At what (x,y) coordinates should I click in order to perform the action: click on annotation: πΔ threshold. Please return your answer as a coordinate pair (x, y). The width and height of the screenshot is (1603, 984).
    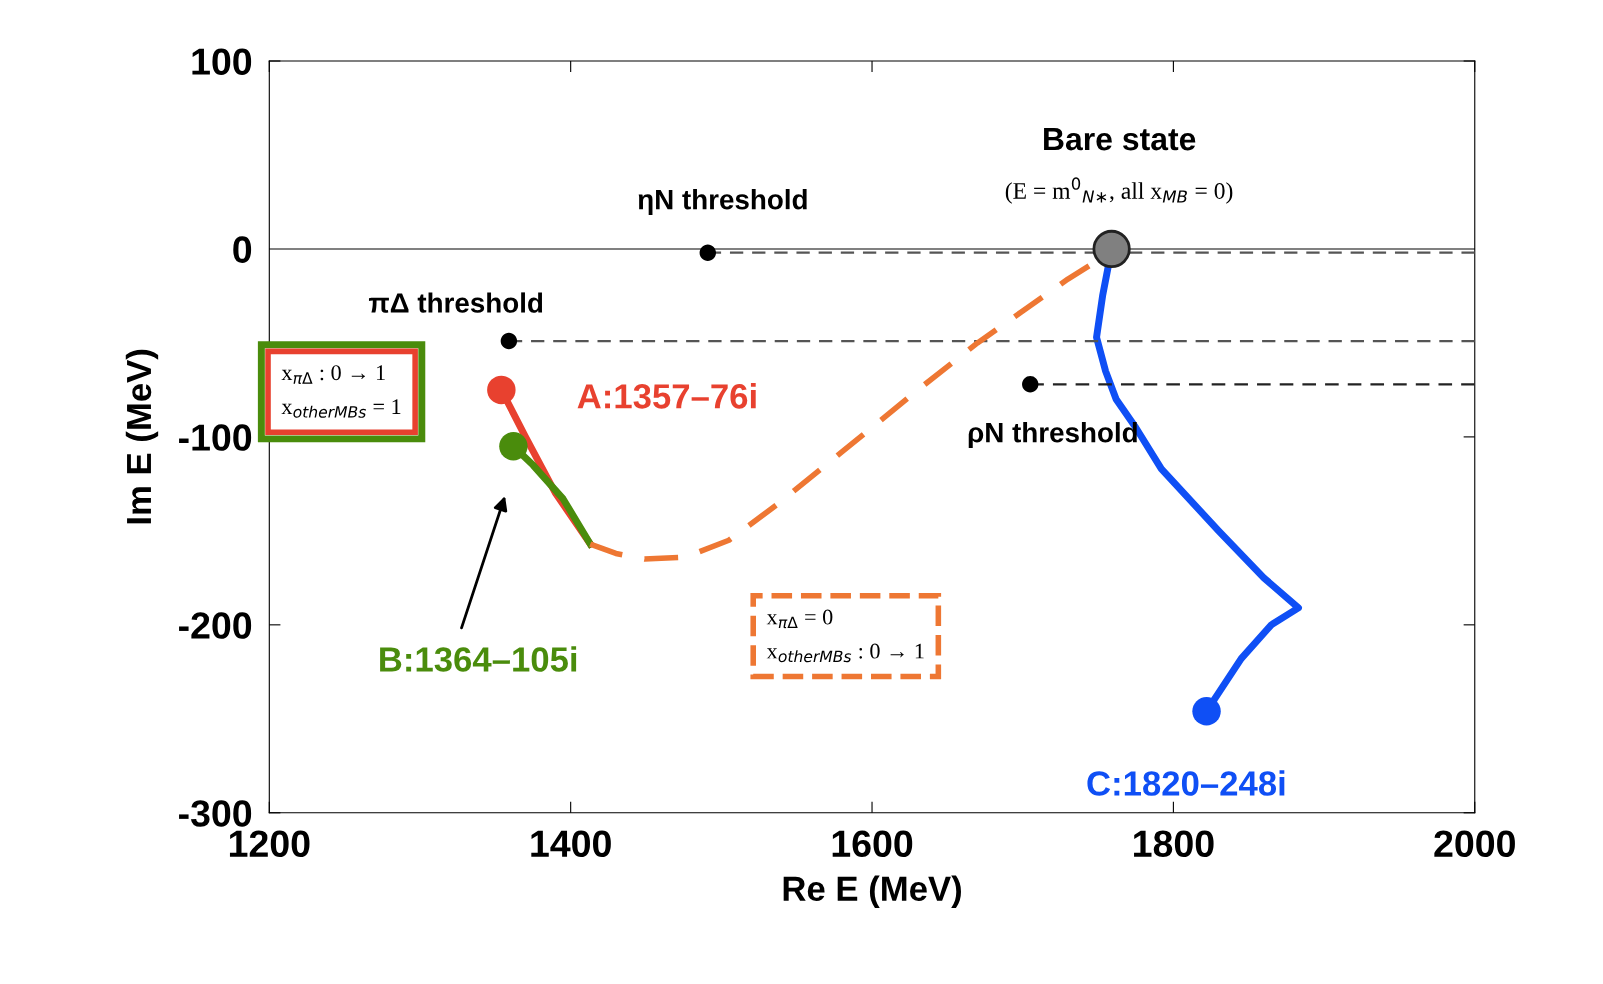
    Looking at the image, I should click on (455, 302).